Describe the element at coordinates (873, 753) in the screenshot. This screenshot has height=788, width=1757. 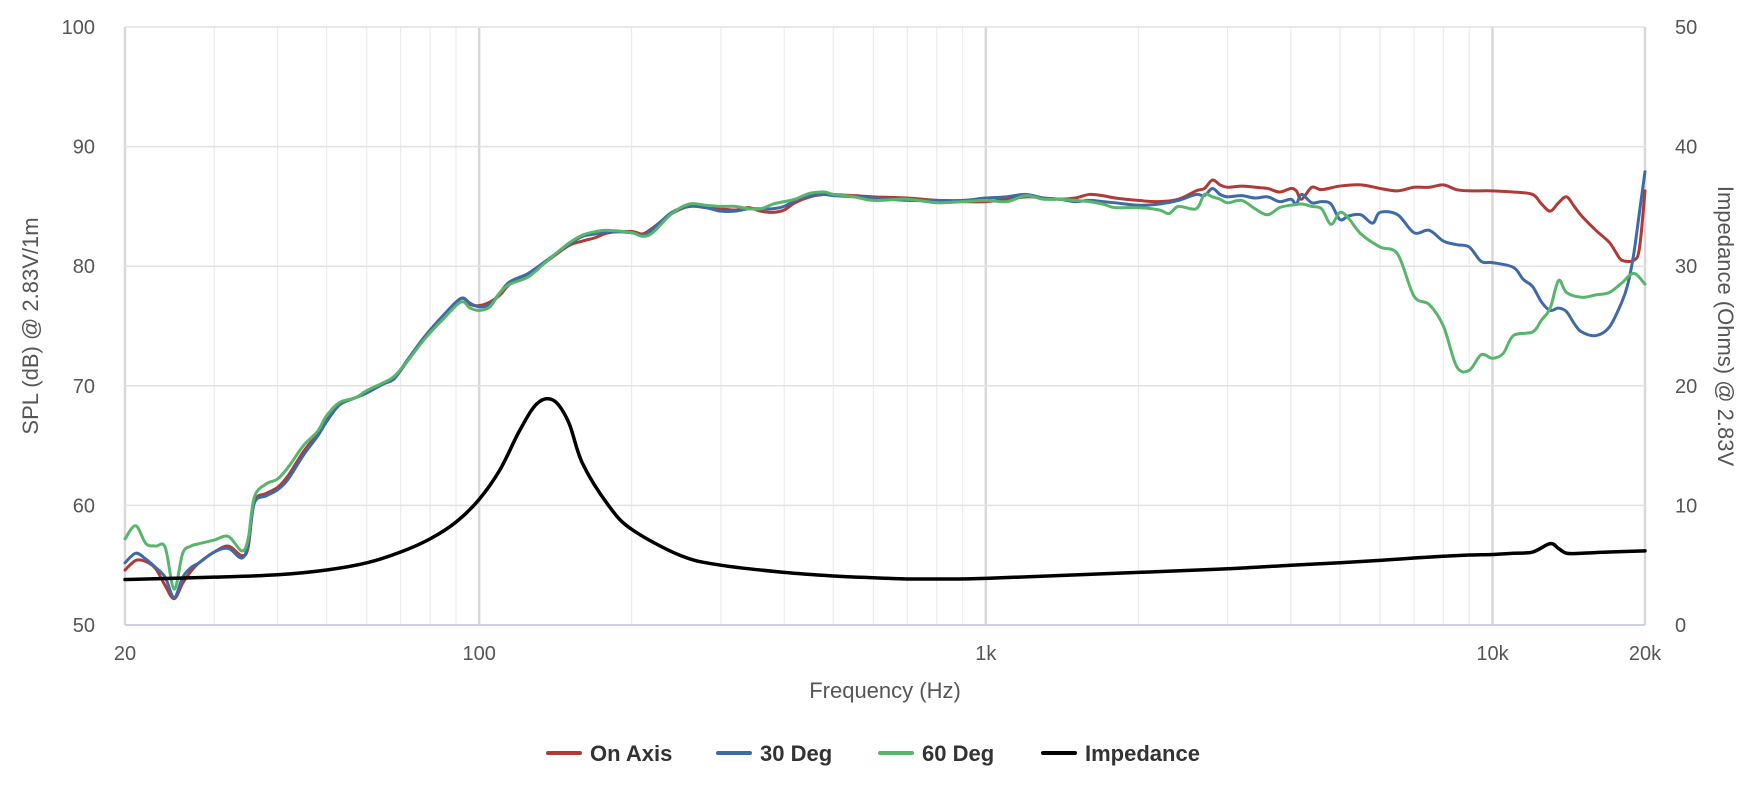
I see `legend: On Axis 30 Deg 60 Deg Impedance` at that location.